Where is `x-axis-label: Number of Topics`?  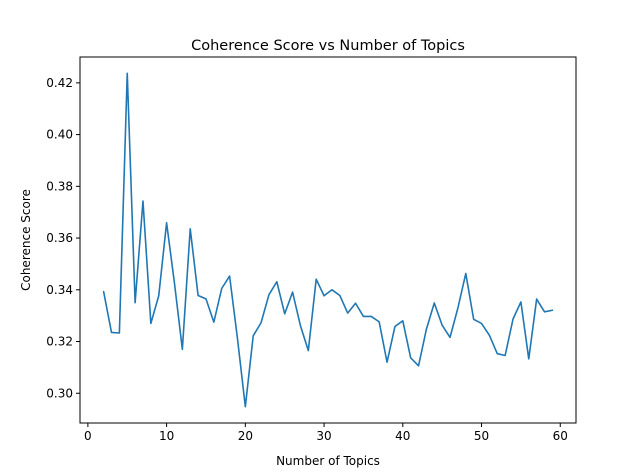 x-axis-label: Number of Topics is located at coordinates (328, 461).